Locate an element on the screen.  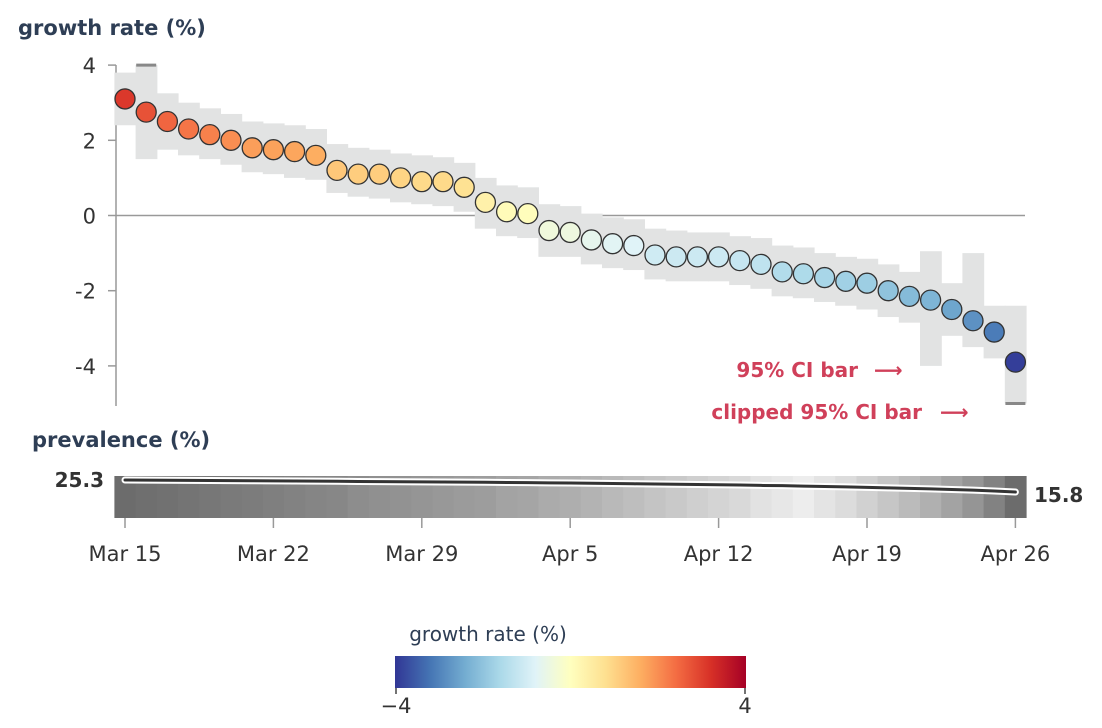
annotation-ci-bar: 95% CI bar is located at coordinates (797, 370).